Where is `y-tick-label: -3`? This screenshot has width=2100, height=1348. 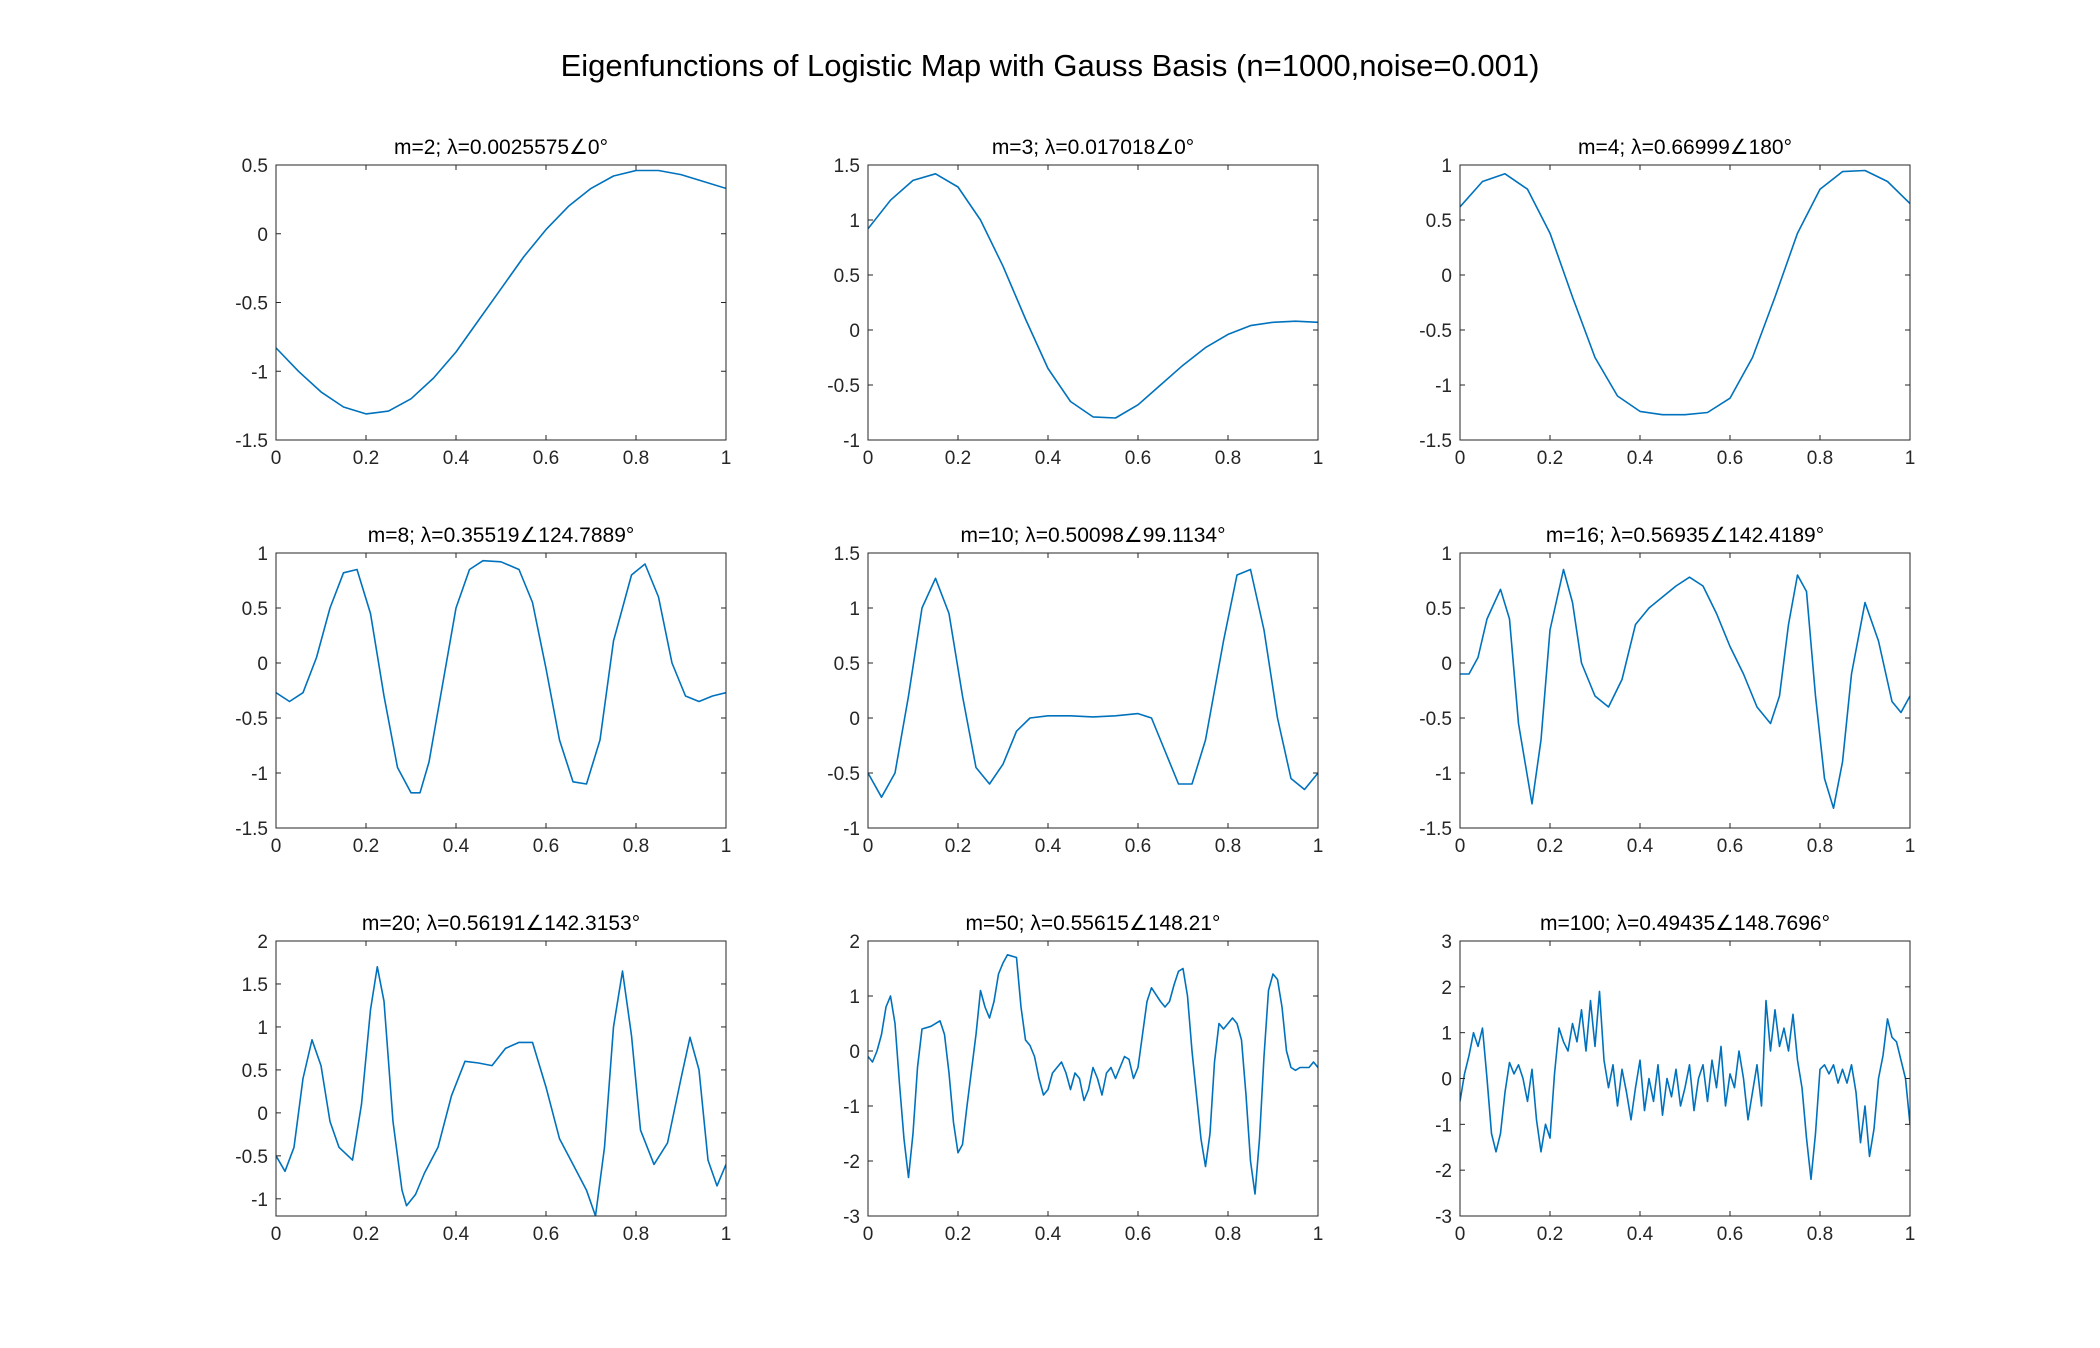
y-tick-label: -3 is located at coordinates (851, 1217).